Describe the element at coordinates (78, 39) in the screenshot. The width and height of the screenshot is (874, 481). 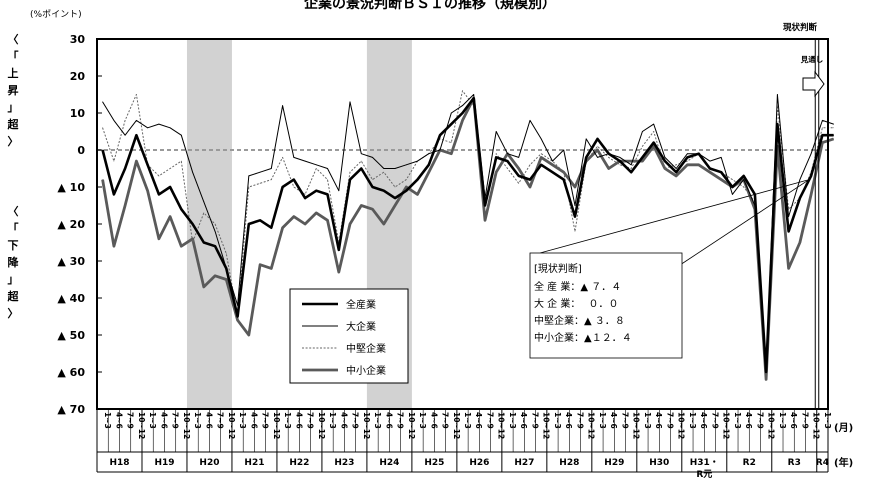
I see `y-tick-label: 30` at that location.